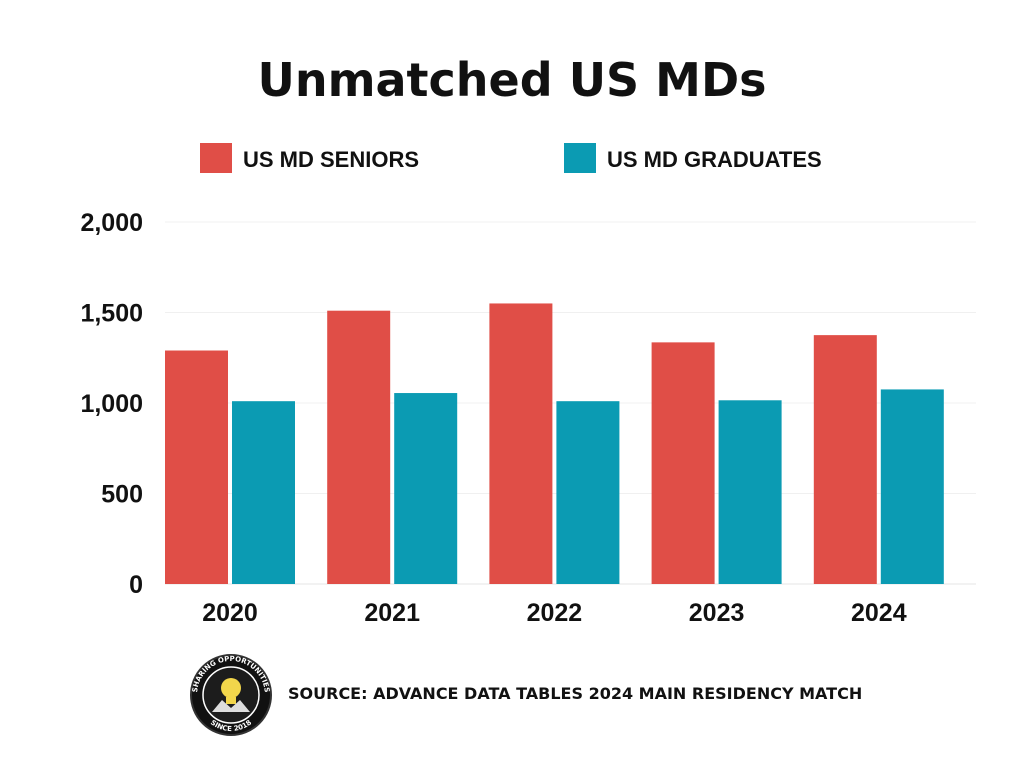 This screenshot has width=1024, height=768. What do you see at coordinates (879, 613) in the screenshot?
I see `x-tick-label: 2024` at bounding box center [879, 613].